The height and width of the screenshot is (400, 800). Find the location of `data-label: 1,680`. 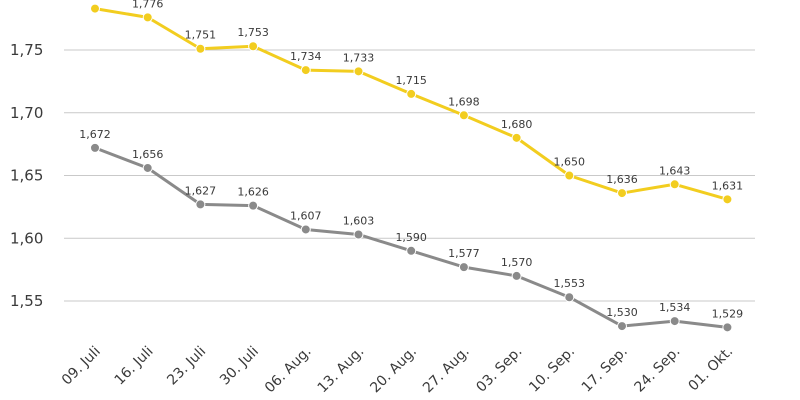

data-label: 1,680 is located at coordinates (517, 124).